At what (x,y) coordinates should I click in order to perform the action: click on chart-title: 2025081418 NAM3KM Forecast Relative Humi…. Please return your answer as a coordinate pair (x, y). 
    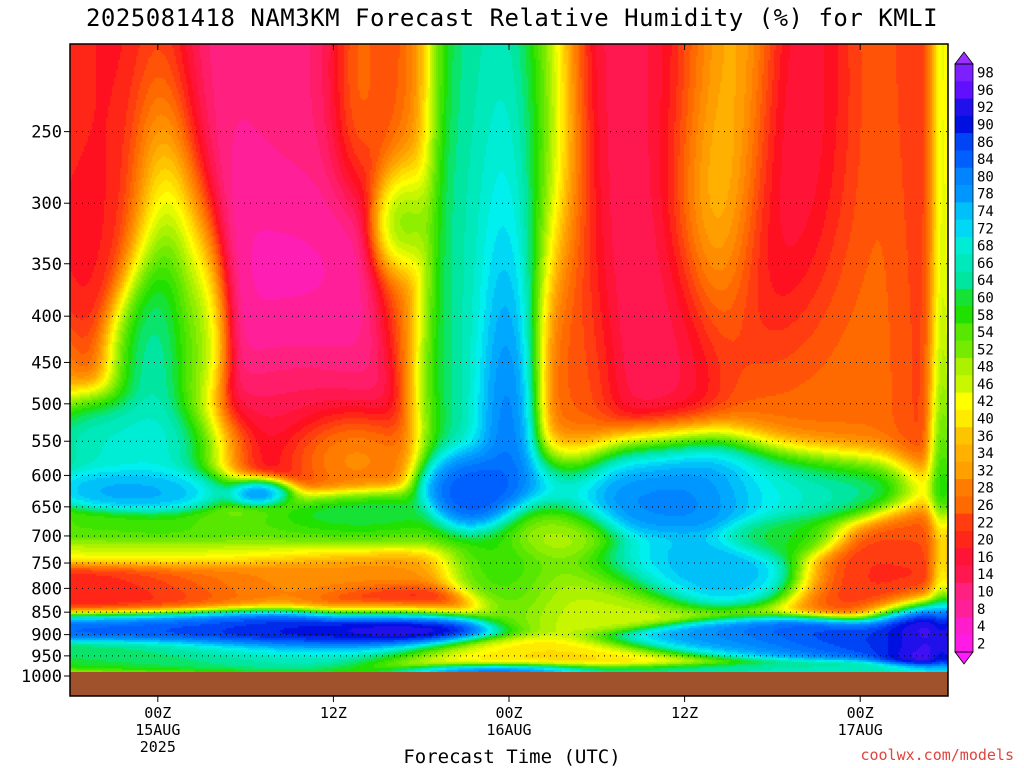
    Looking at the image, I should click on (512, 18).